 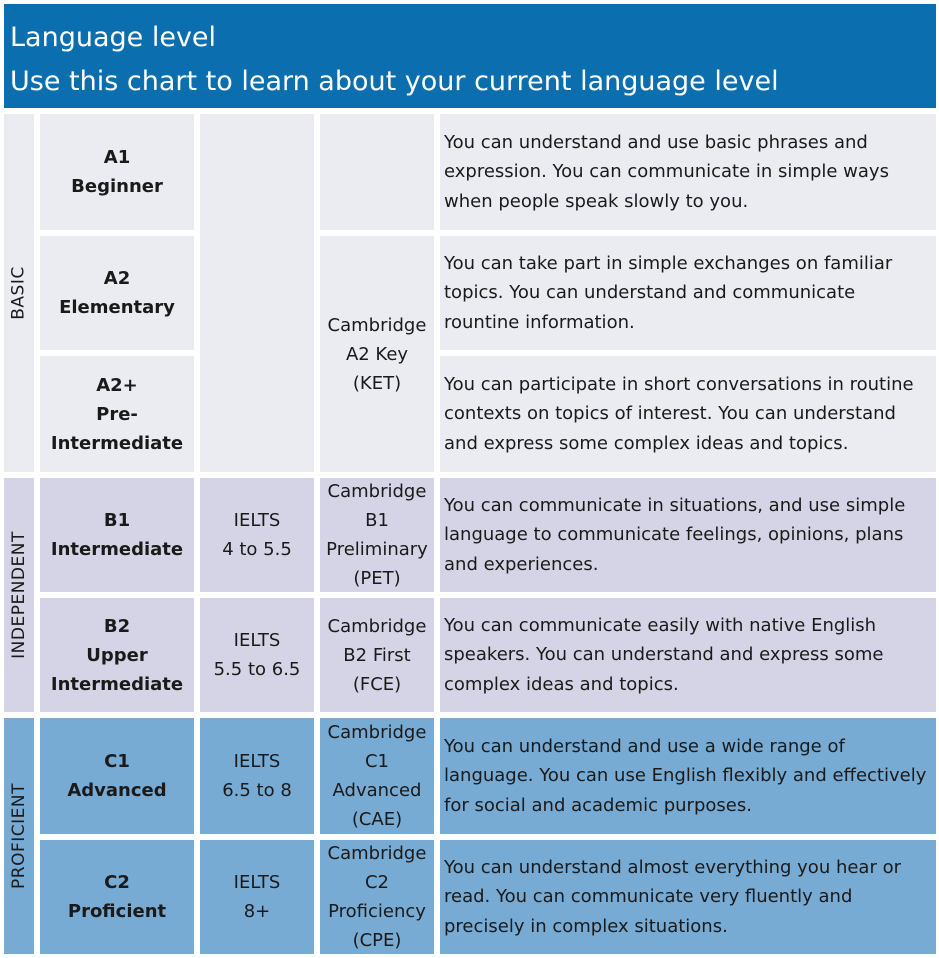 I want to click on ielts-b2: IELTS 5.5 to 6.5, so click(x=257, y=655).